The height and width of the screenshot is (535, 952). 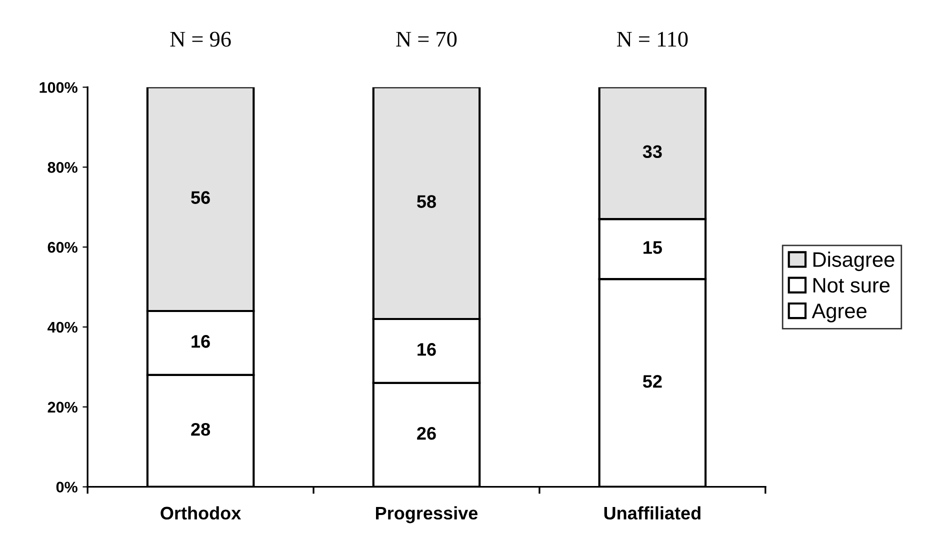 I want to click on y-tick-label: 0%, so click(x=67, y=487).